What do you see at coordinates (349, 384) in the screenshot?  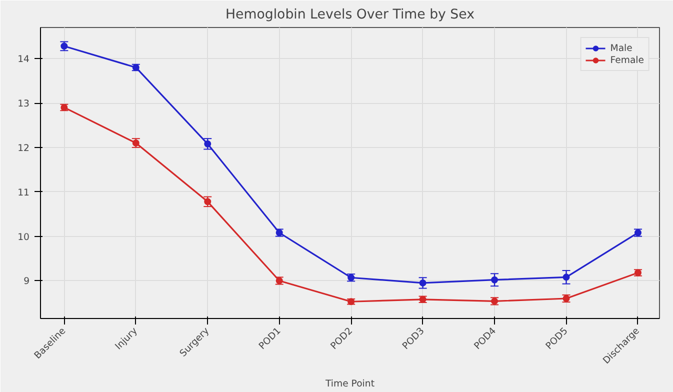 I see `x-axis-title: Time Point` at bounding box center [349, 384].